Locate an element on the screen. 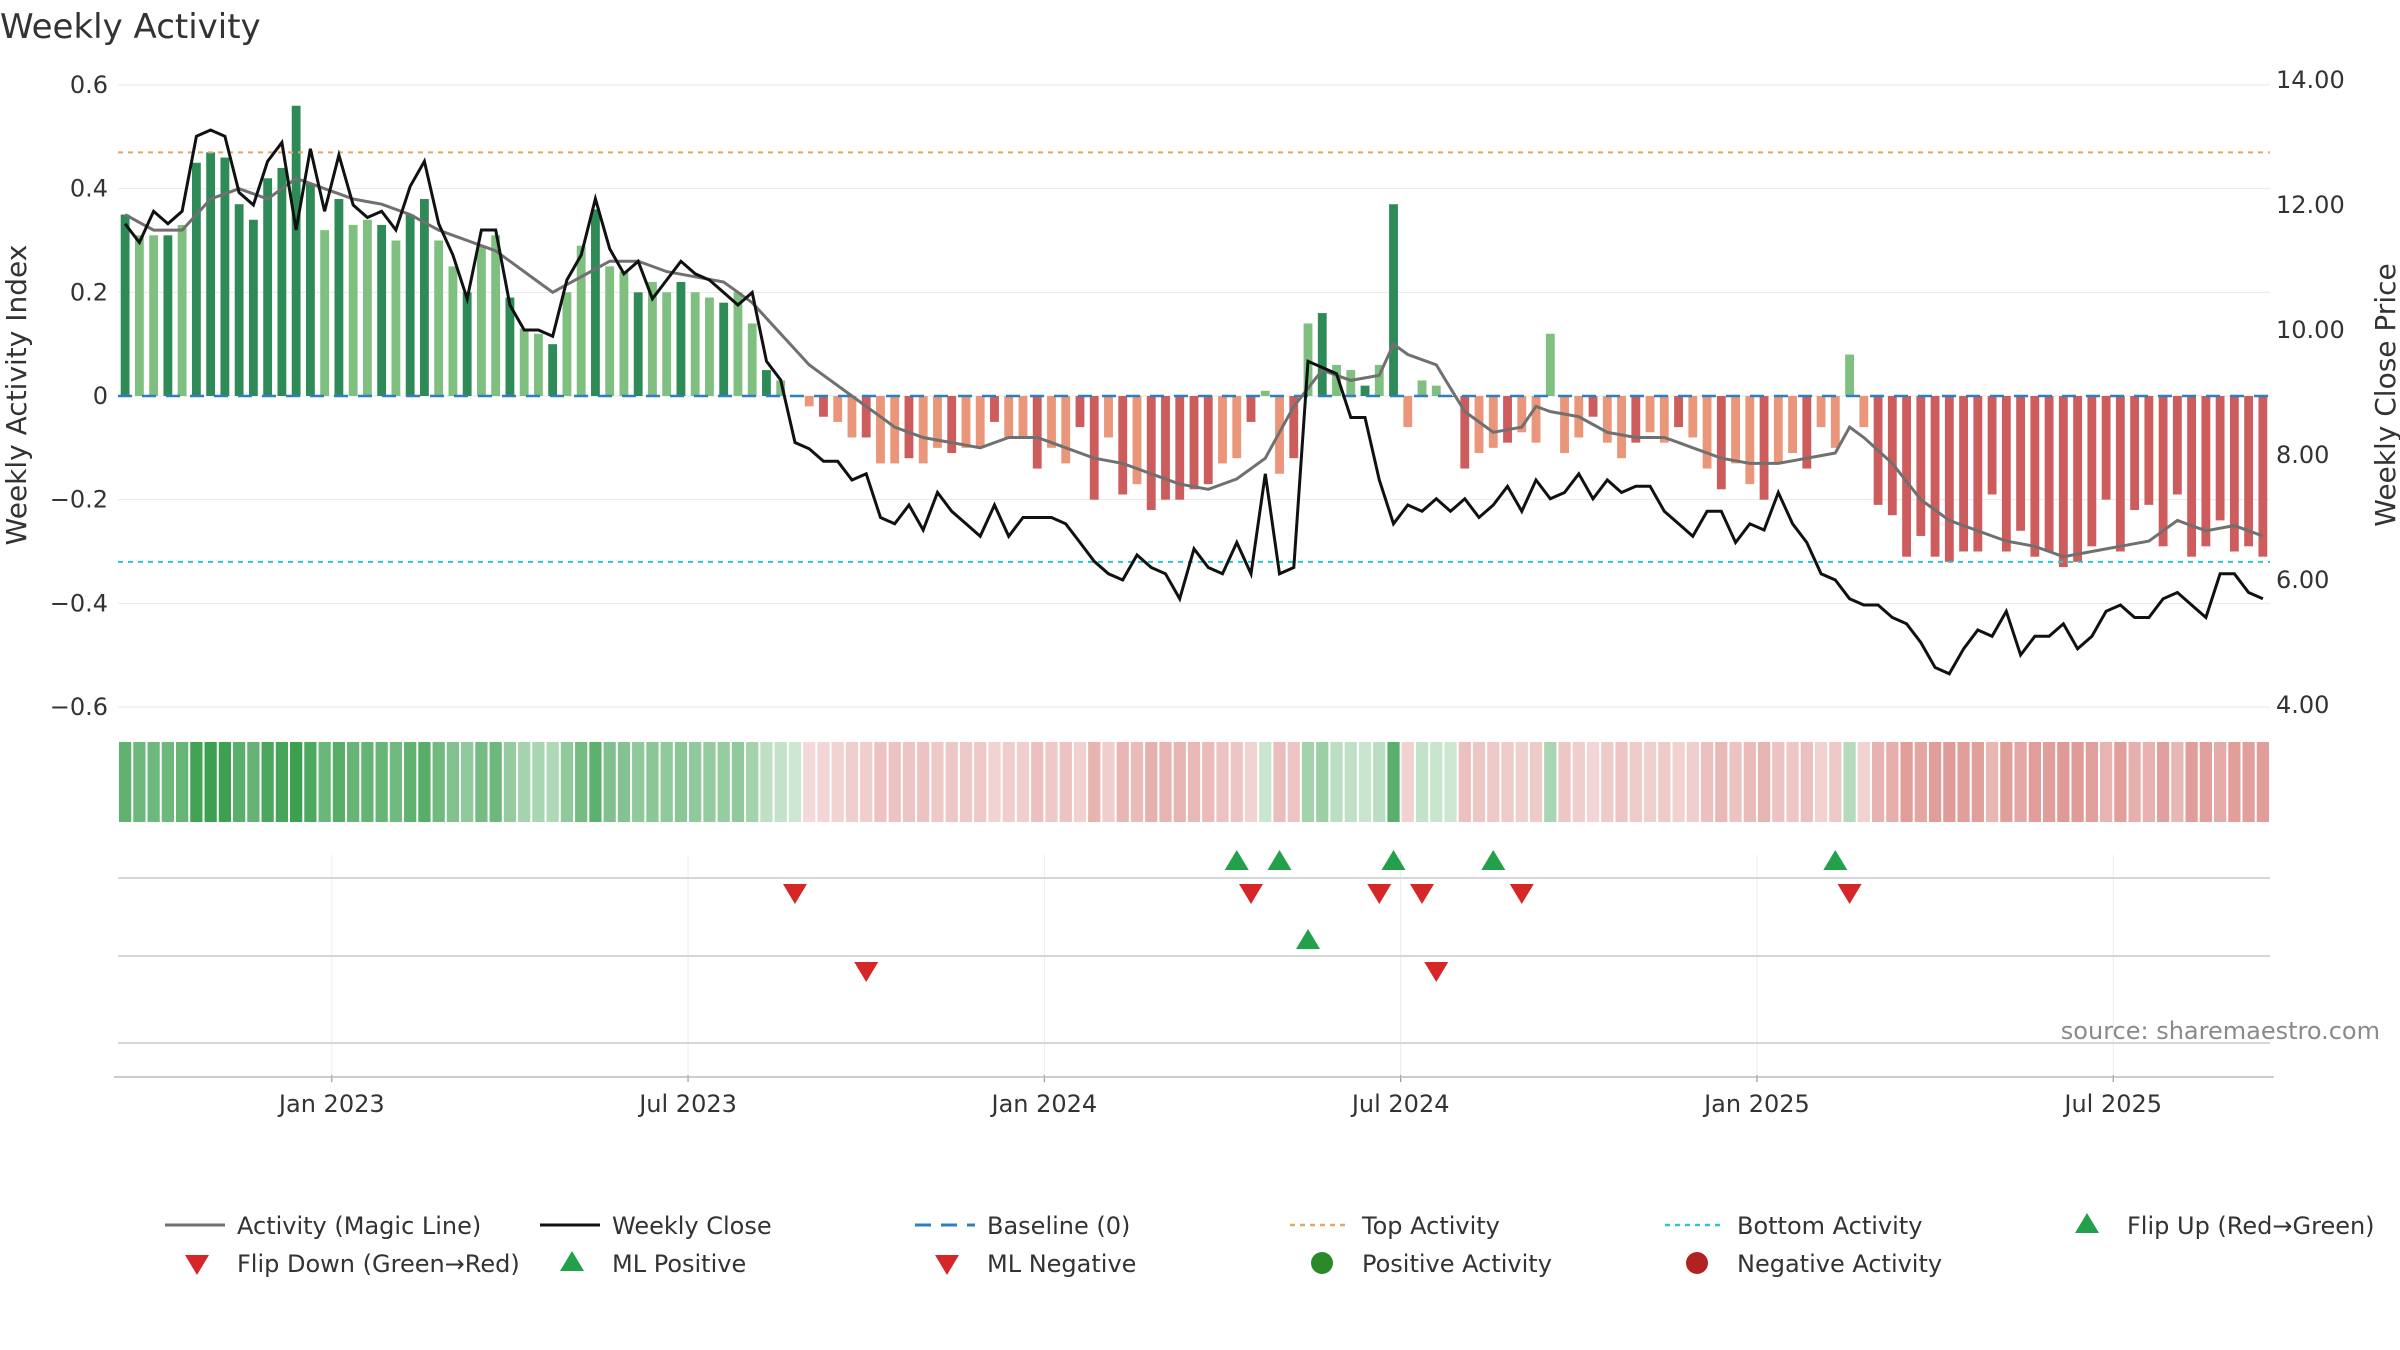 The height and width of the screenshot is (1350, 2400). y2-tick-label: 10.00 is located at coordinates (2310, 330).